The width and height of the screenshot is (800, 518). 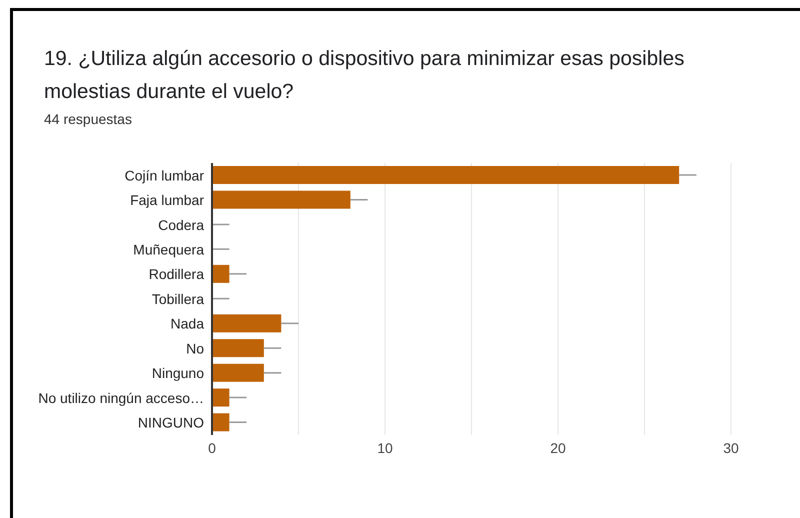 I want to click on x-tick-label: 0, so click(x=212, y=448).